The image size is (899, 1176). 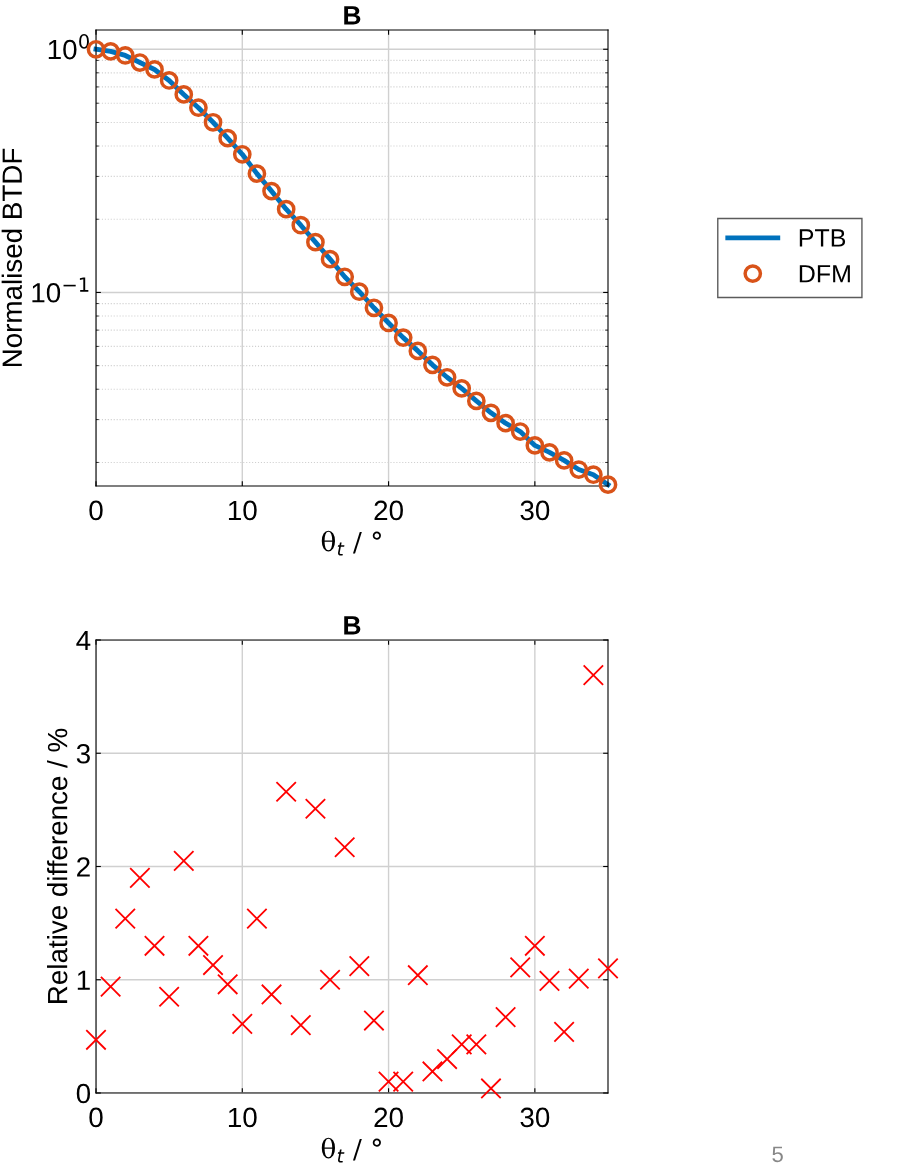 What do you see at coordinates (12, 257) in the screenshot?
I see `y-axis-title: Normalised BTDF` at bounding box center [12, 257].